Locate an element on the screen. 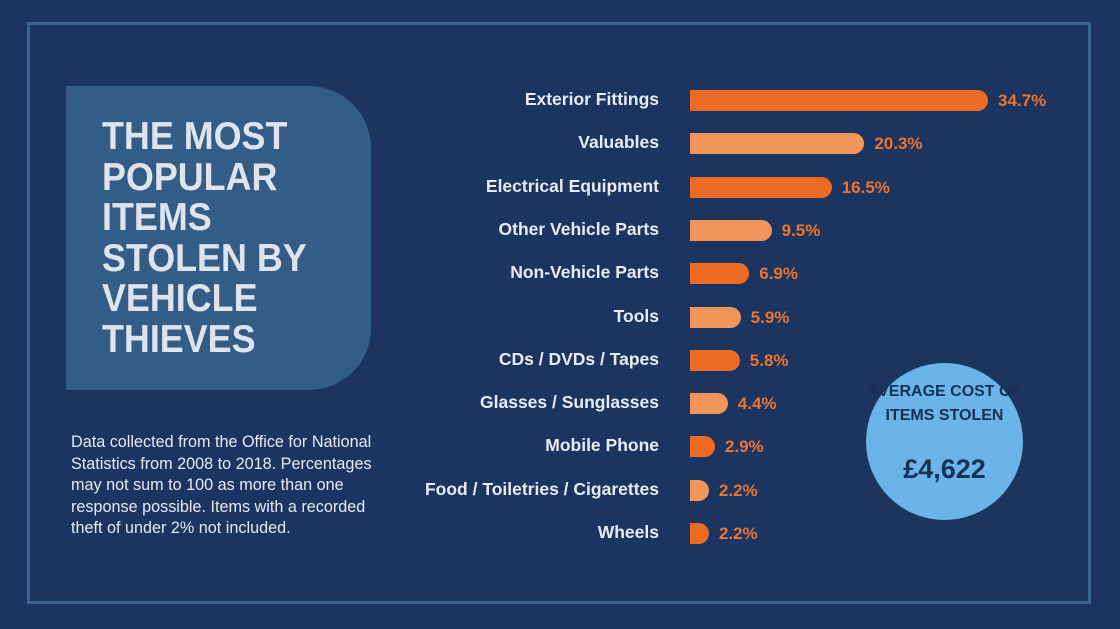  value-label: 20.3% is located at coordinates (898, 144).